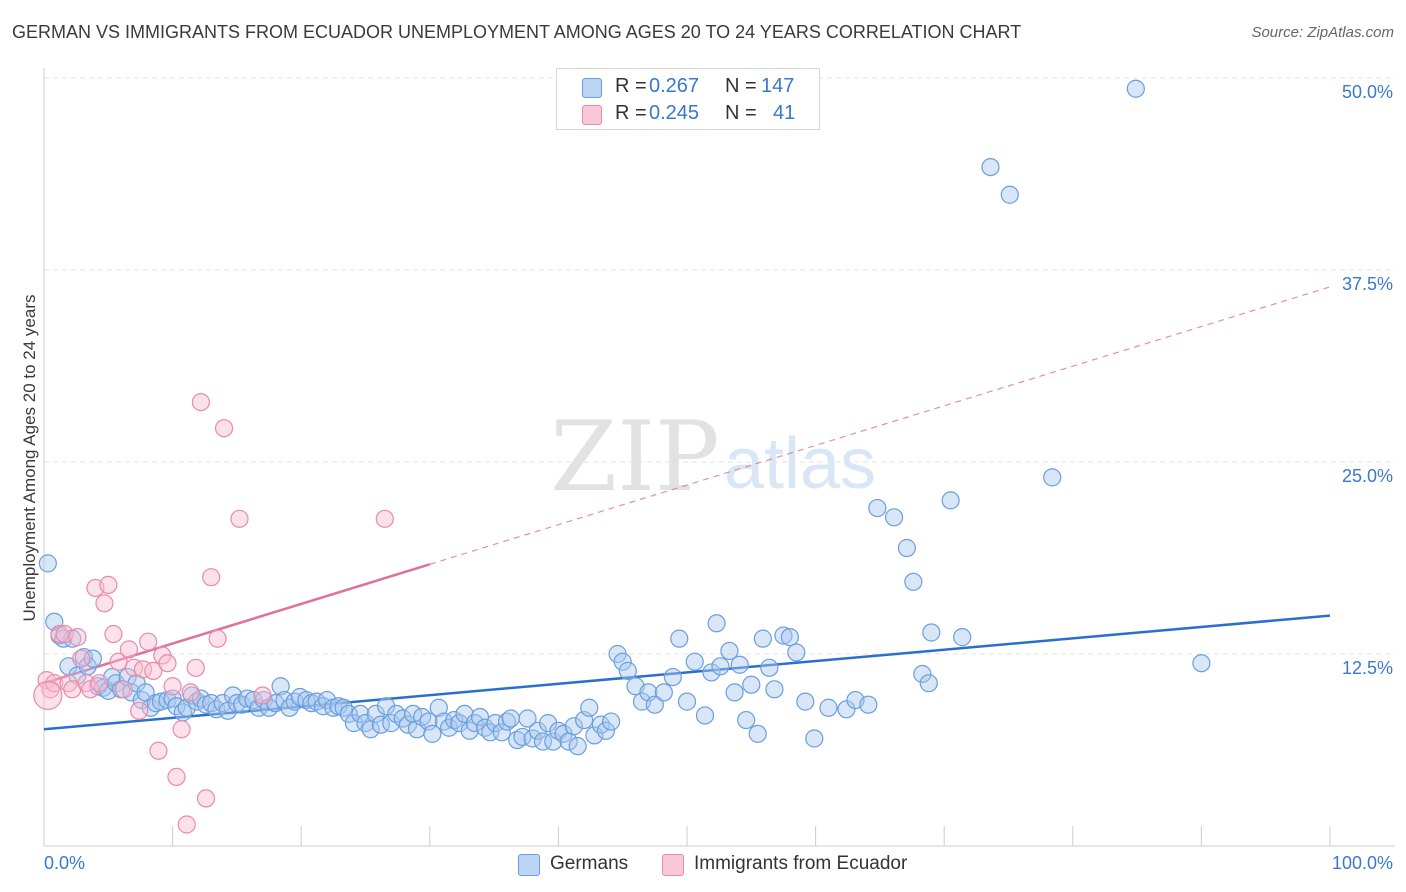  I want to click on r-value: 0.245, so click(674, 113).